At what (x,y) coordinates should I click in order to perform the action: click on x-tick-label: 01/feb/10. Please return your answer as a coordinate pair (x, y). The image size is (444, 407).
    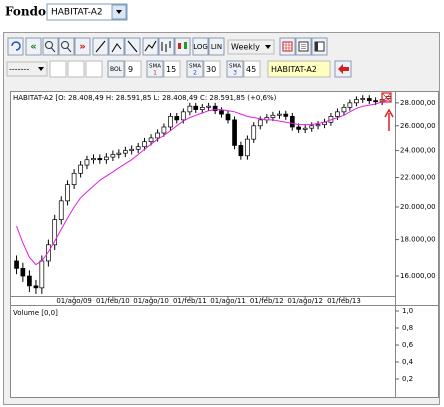
    Looking at the image, I should click on (113, 301).